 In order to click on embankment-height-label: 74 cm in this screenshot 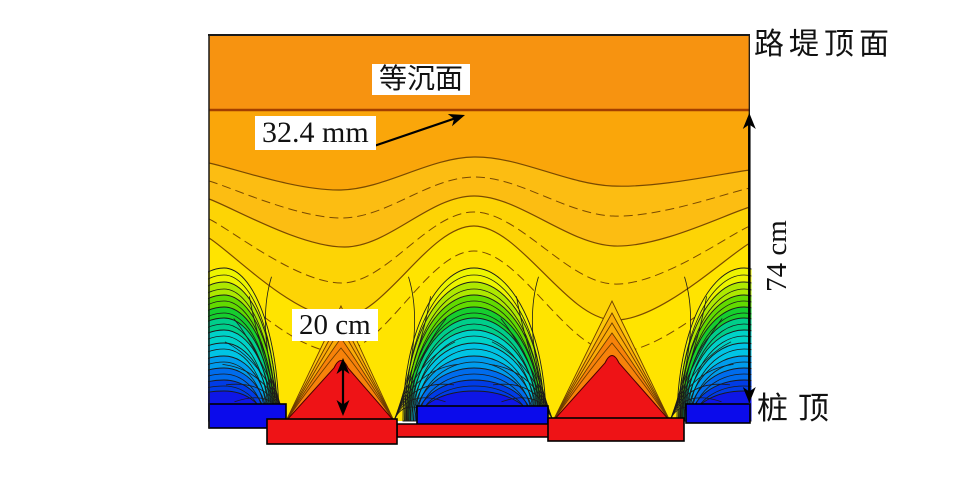, I will do `click(777, 256)`.